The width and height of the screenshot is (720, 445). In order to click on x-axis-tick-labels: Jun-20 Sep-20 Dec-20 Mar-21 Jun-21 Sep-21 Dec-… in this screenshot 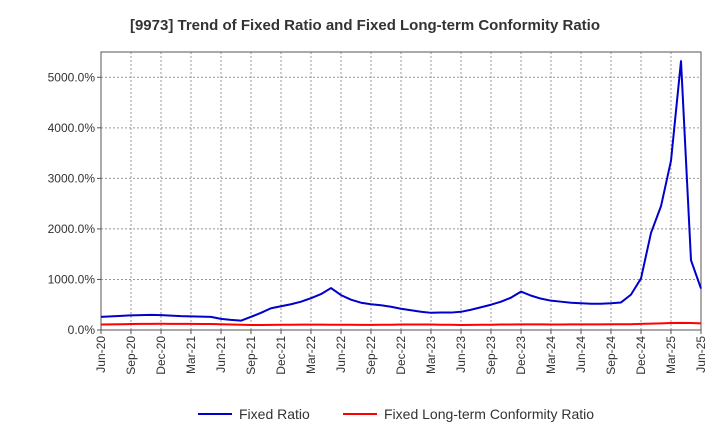, I will do `click(401, 352)`.